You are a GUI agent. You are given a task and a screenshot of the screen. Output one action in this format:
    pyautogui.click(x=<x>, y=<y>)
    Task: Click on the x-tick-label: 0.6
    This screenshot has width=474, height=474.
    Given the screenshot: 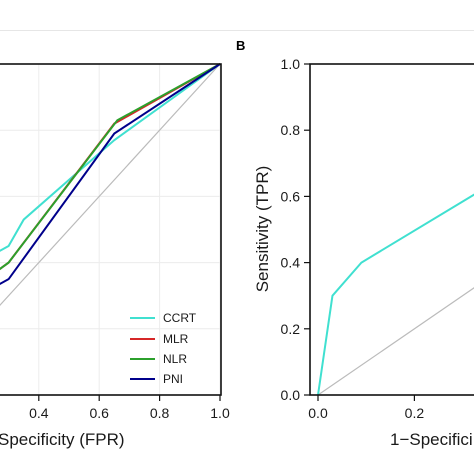 What is the action you would take?
    pyautogui.click(x=99, y=413)
    